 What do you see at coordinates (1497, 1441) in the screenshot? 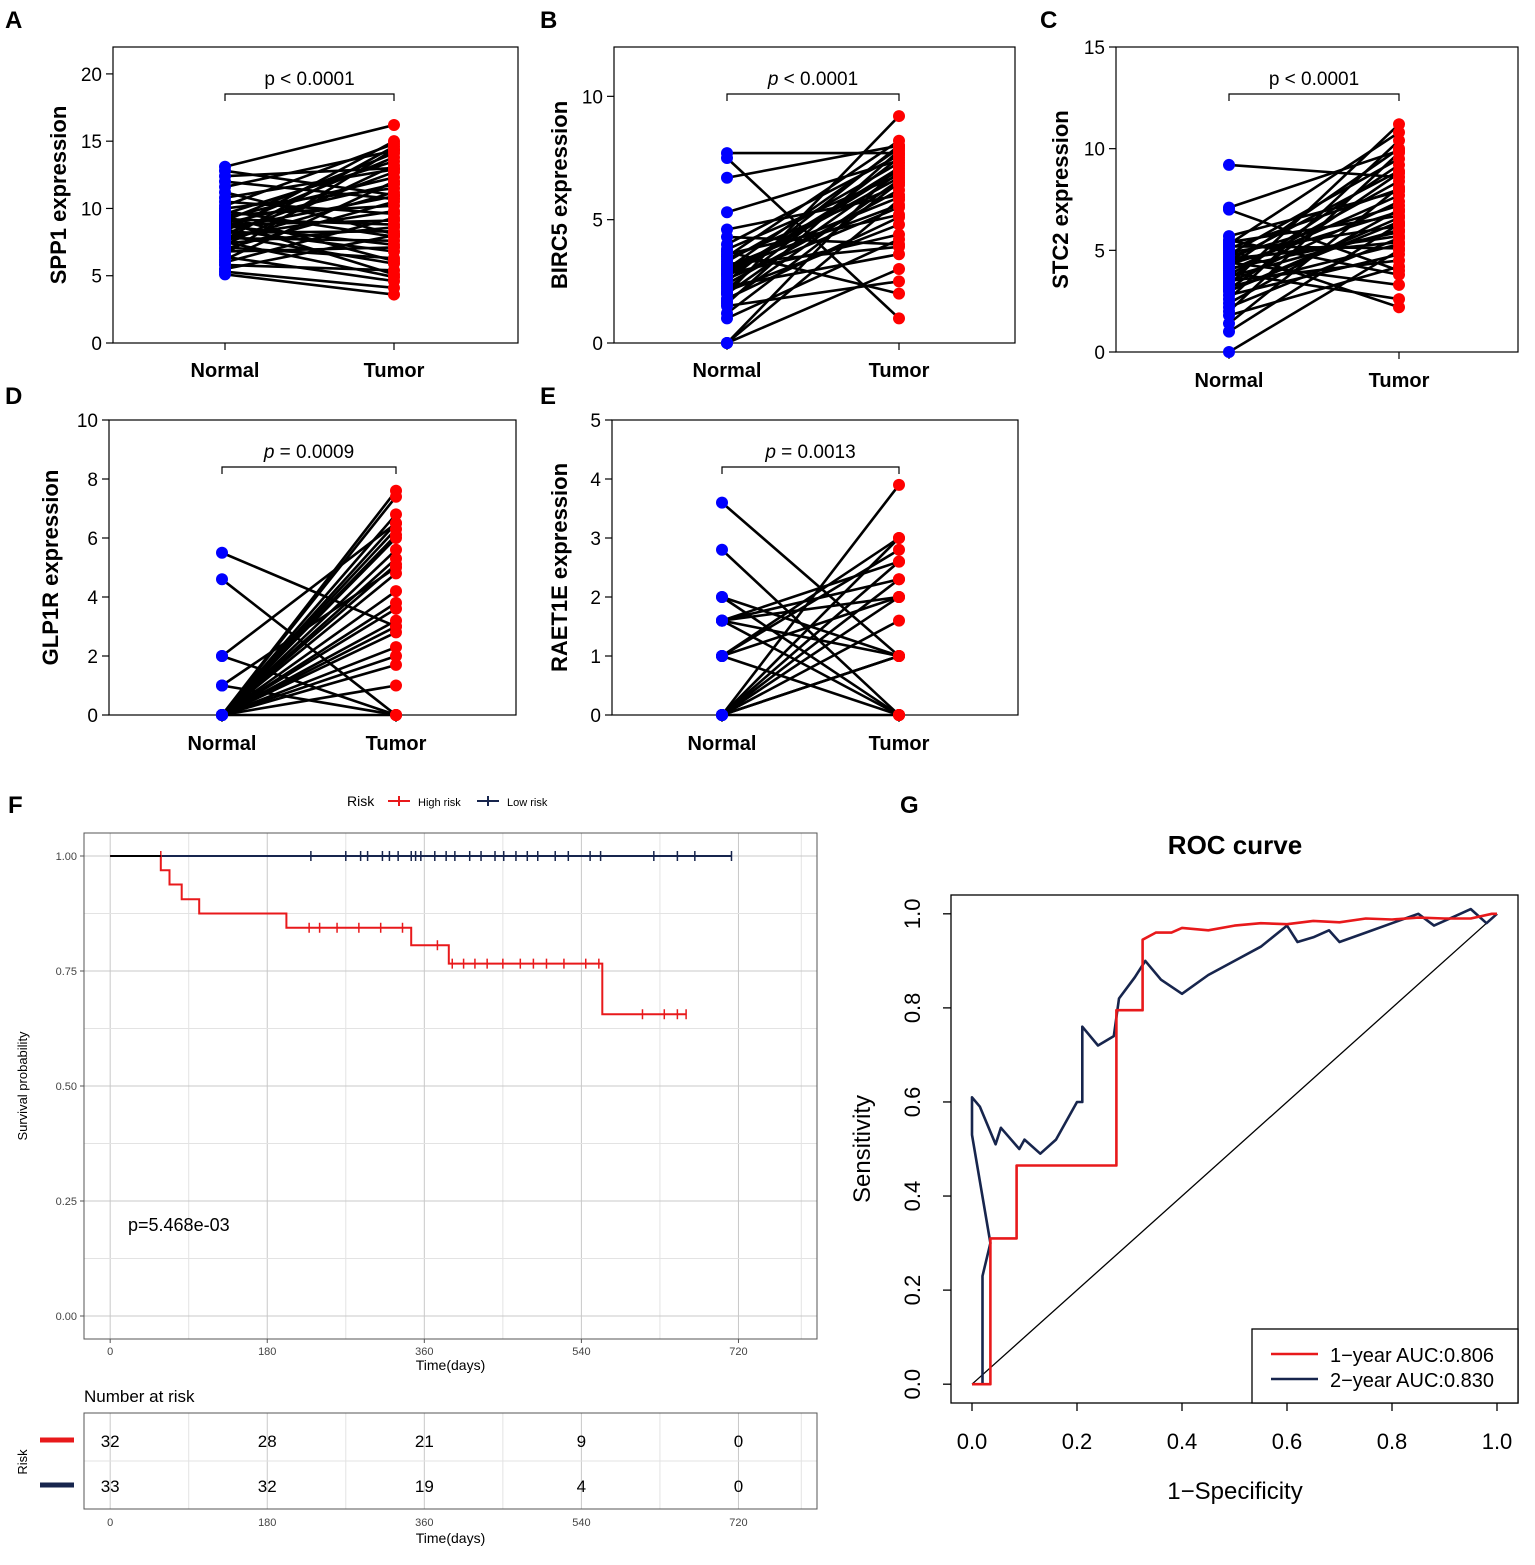
I see `x-tick-label: 1.0` at bounding box center [1497, 1441].